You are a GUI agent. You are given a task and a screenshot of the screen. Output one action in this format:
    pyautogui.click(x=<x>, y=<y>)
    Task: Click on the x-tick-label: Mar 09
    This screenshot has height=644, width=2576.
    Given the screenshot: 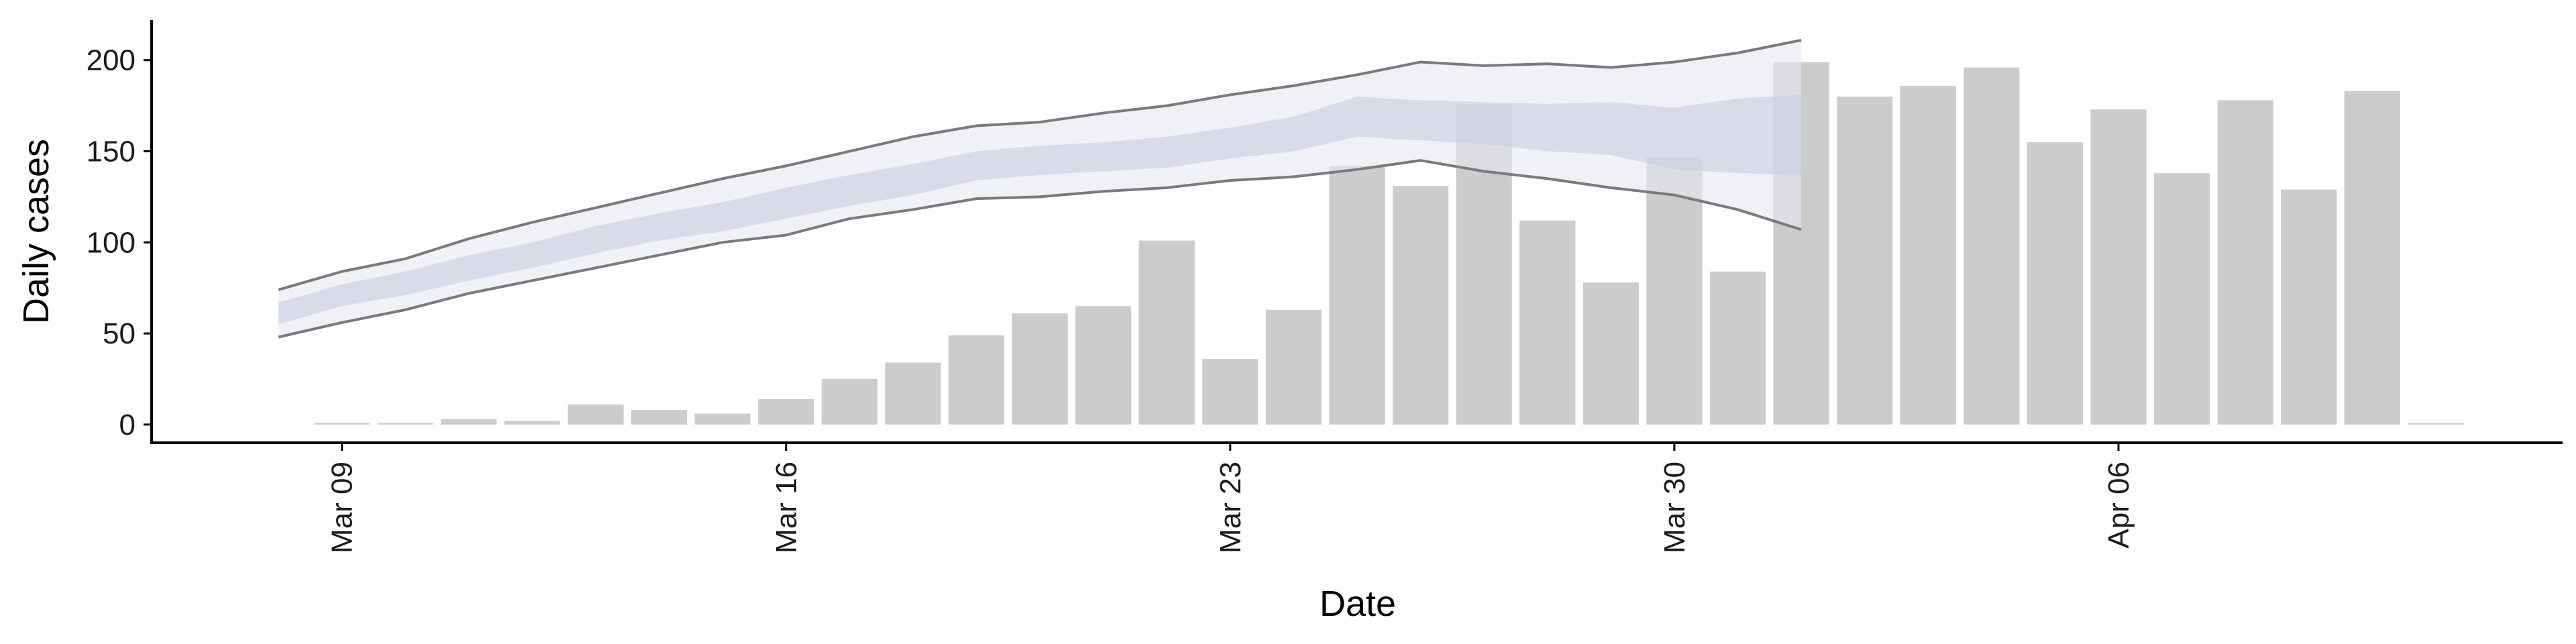 What is the action you would take?
    pyautogui.click(x=342, y=507)
    